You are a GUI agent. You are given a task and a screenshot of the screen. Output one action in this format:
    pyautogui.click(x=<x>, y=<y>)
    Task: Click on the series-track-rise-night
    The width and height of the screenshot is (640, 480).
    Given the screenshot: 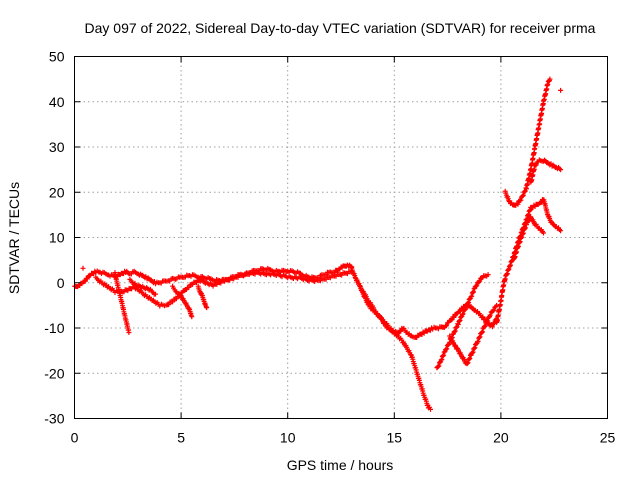 What is the action you would take?
    pyautogui.click(x=529, y=261)
    